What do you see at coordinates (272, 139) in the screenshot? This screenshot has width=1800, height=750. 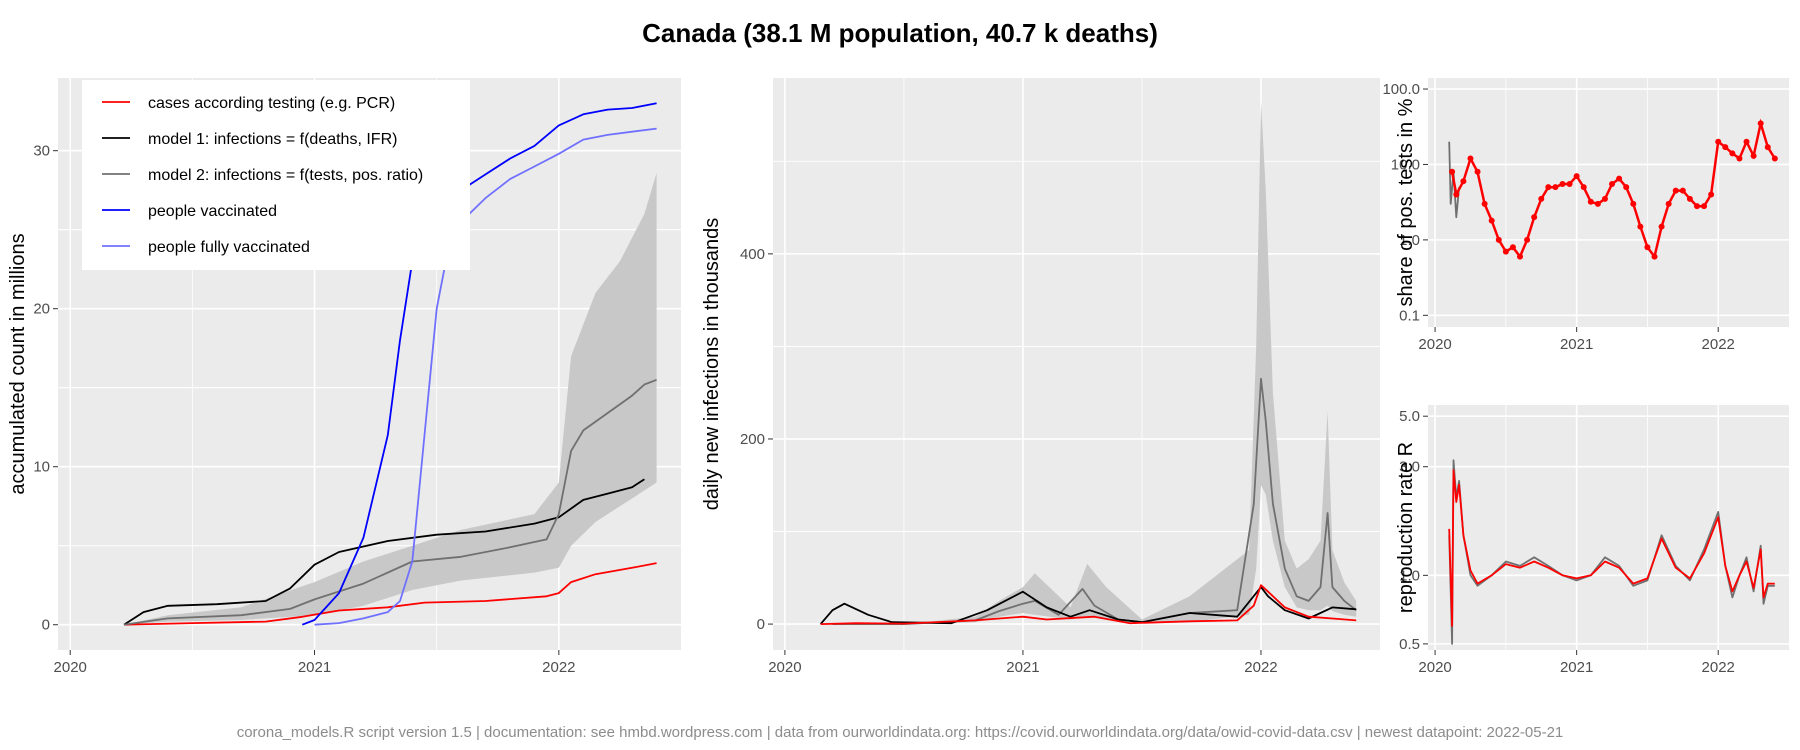 I see `legend-label: model 1: infections = f(deaths, IFR)` at bounding box center [272, 139].